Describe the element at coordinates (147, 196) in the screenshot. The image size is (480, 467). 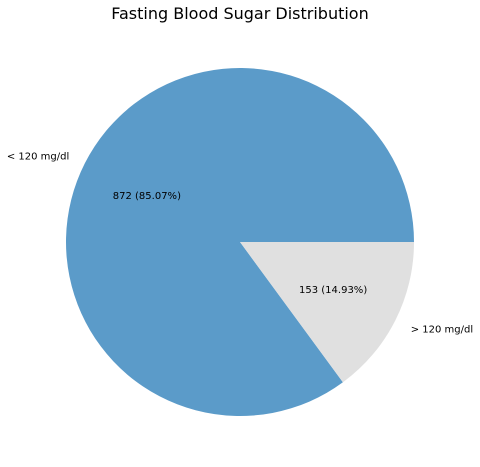
I see `slice-value-label-0: 872 (85.07%)` at that location.